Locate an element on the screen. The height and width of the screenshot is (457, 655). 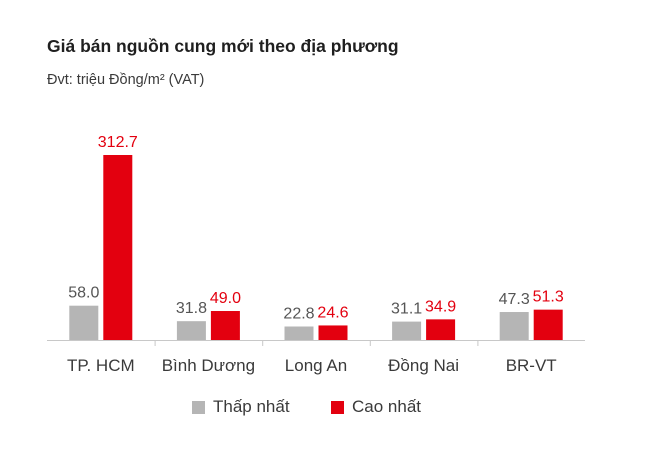
legend-label-low: Thấp nhất is located at coordinates (251, 406).